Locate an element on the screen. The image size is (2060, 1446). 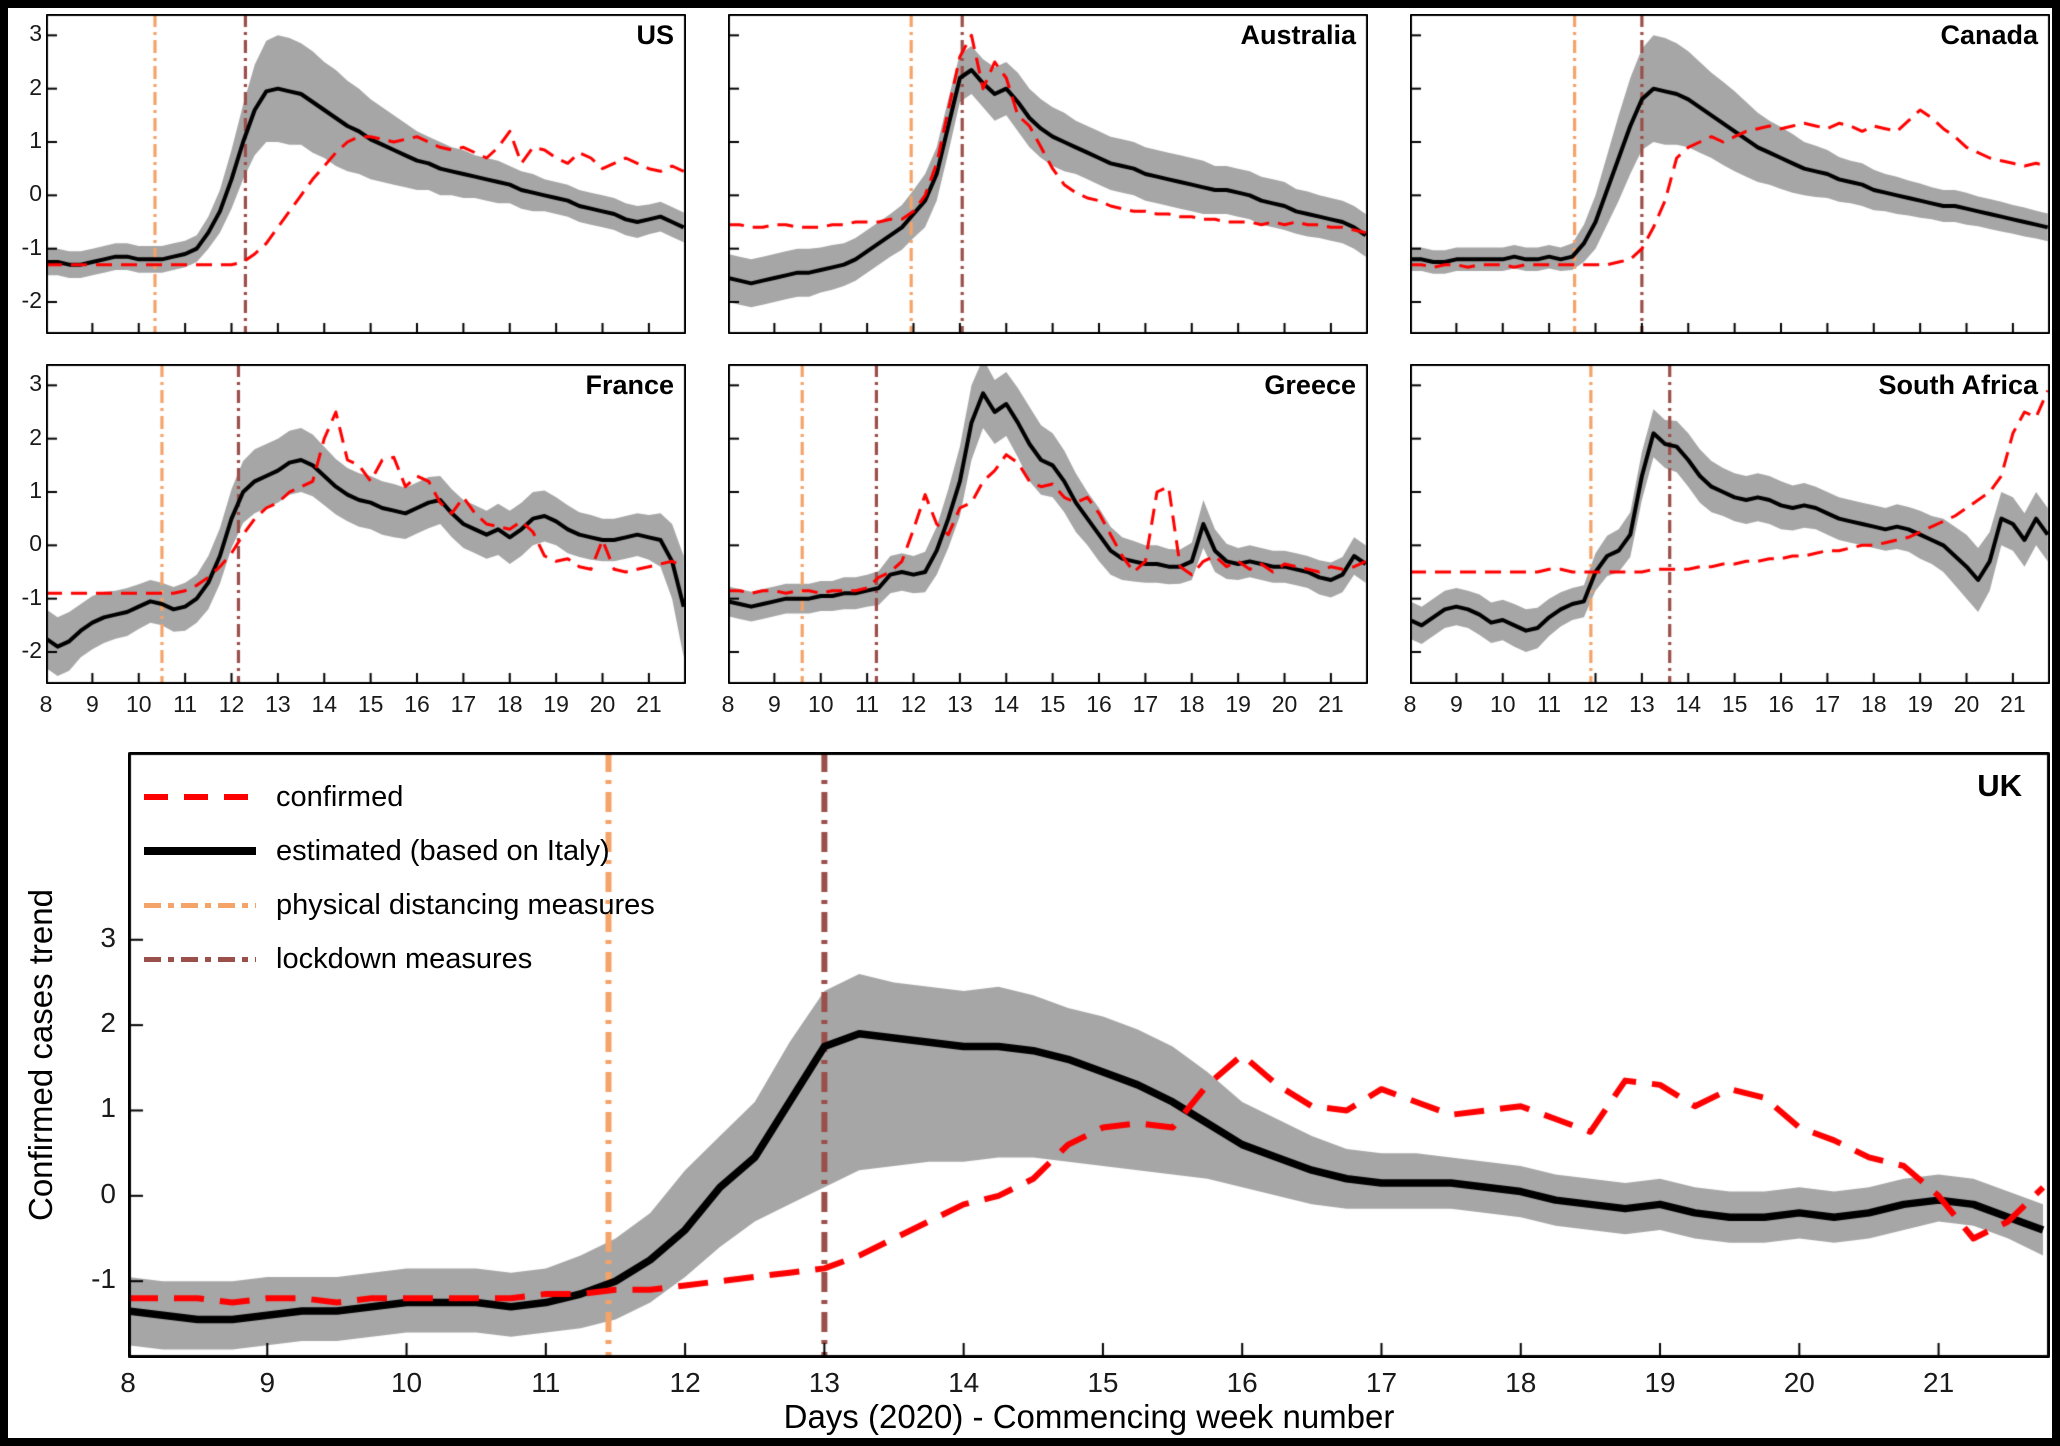
panel-south-africa: 8 9 10 11 12 13 14 15 16 17 18 19 20 21 South Africa is located at coordinates (1727, 540).